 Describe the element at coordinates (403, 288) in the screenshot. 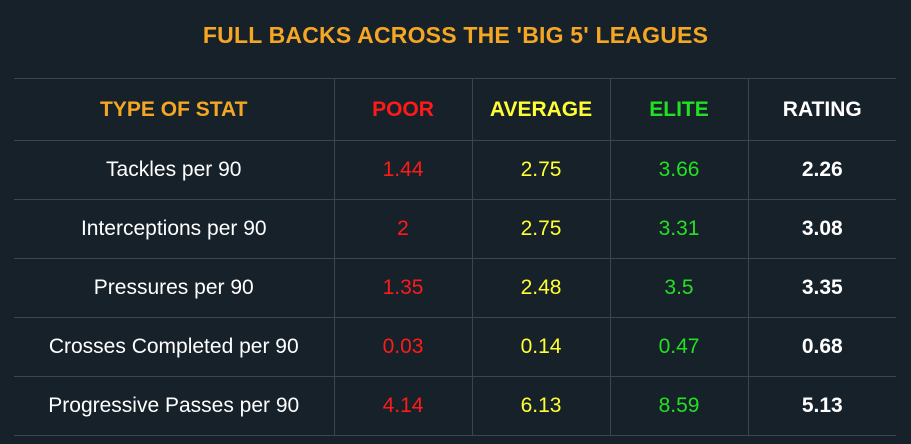

I see `poor-cell: 1.35` at that location.